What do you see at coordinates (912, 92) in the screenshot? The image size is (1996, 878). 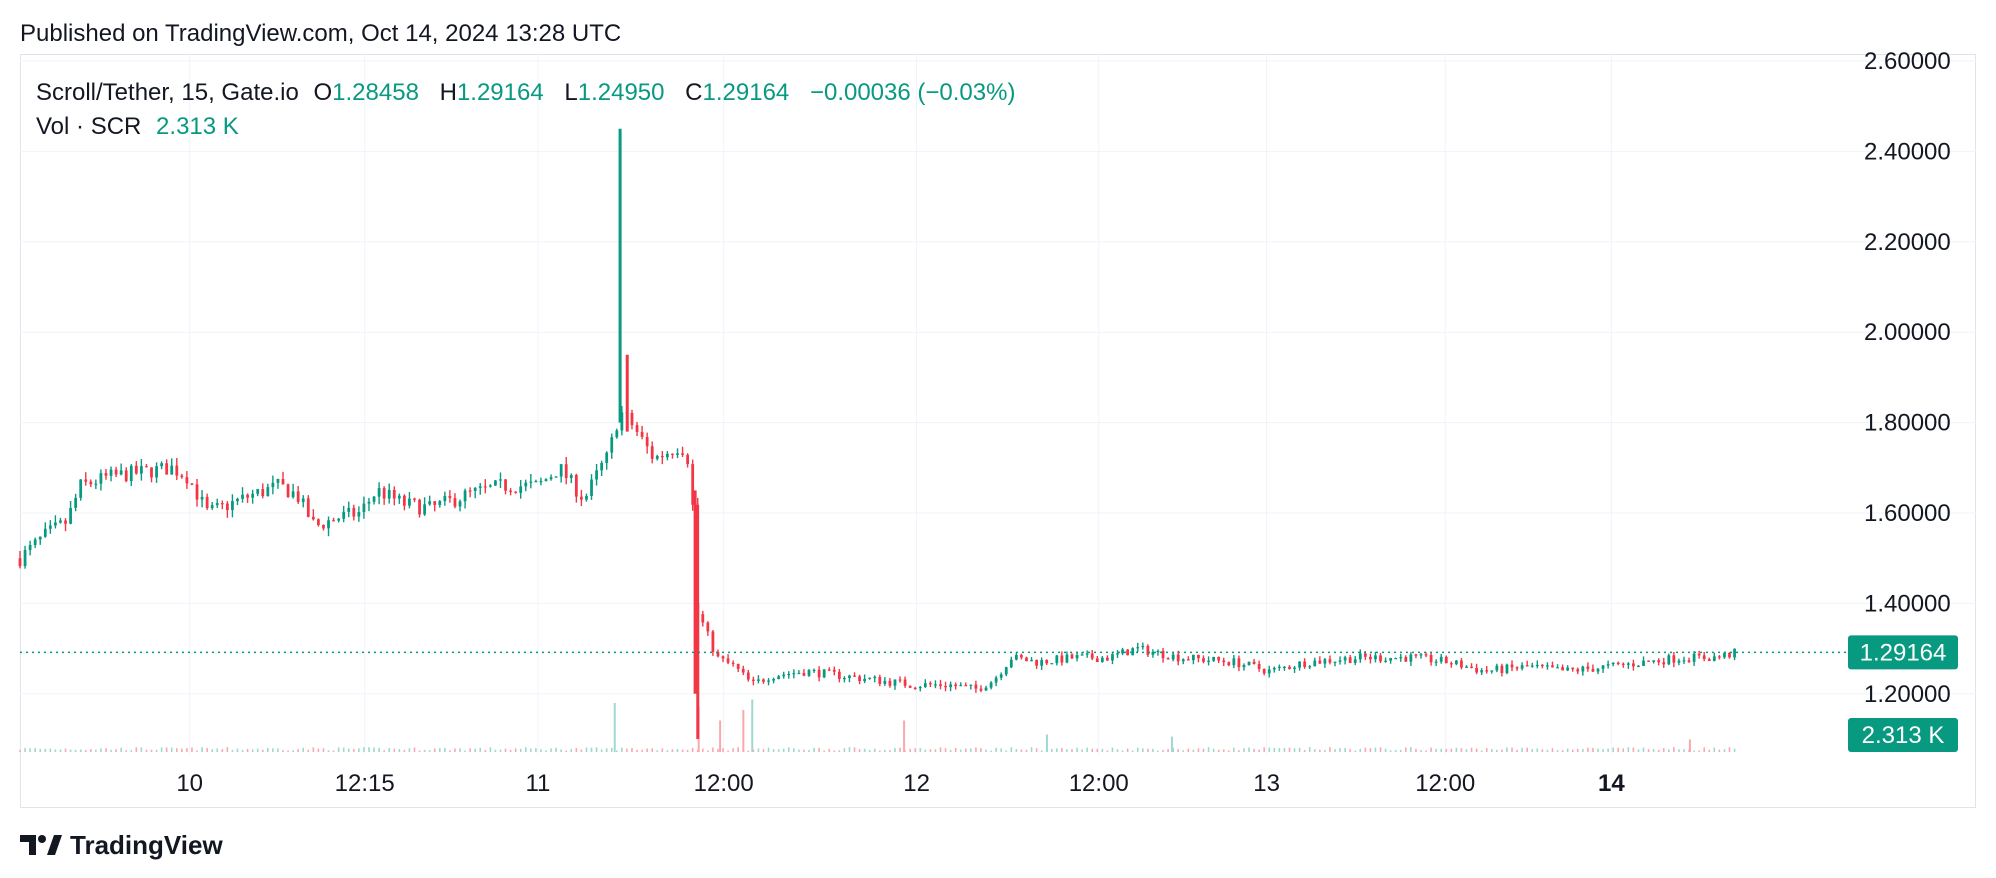 I see `change-value: −0.00036 (−0.03%)` at bounding box center [912, 92].